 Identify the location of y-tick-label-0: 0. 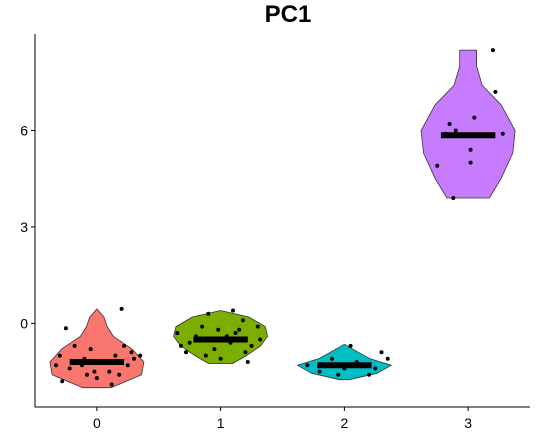
(24, 323).